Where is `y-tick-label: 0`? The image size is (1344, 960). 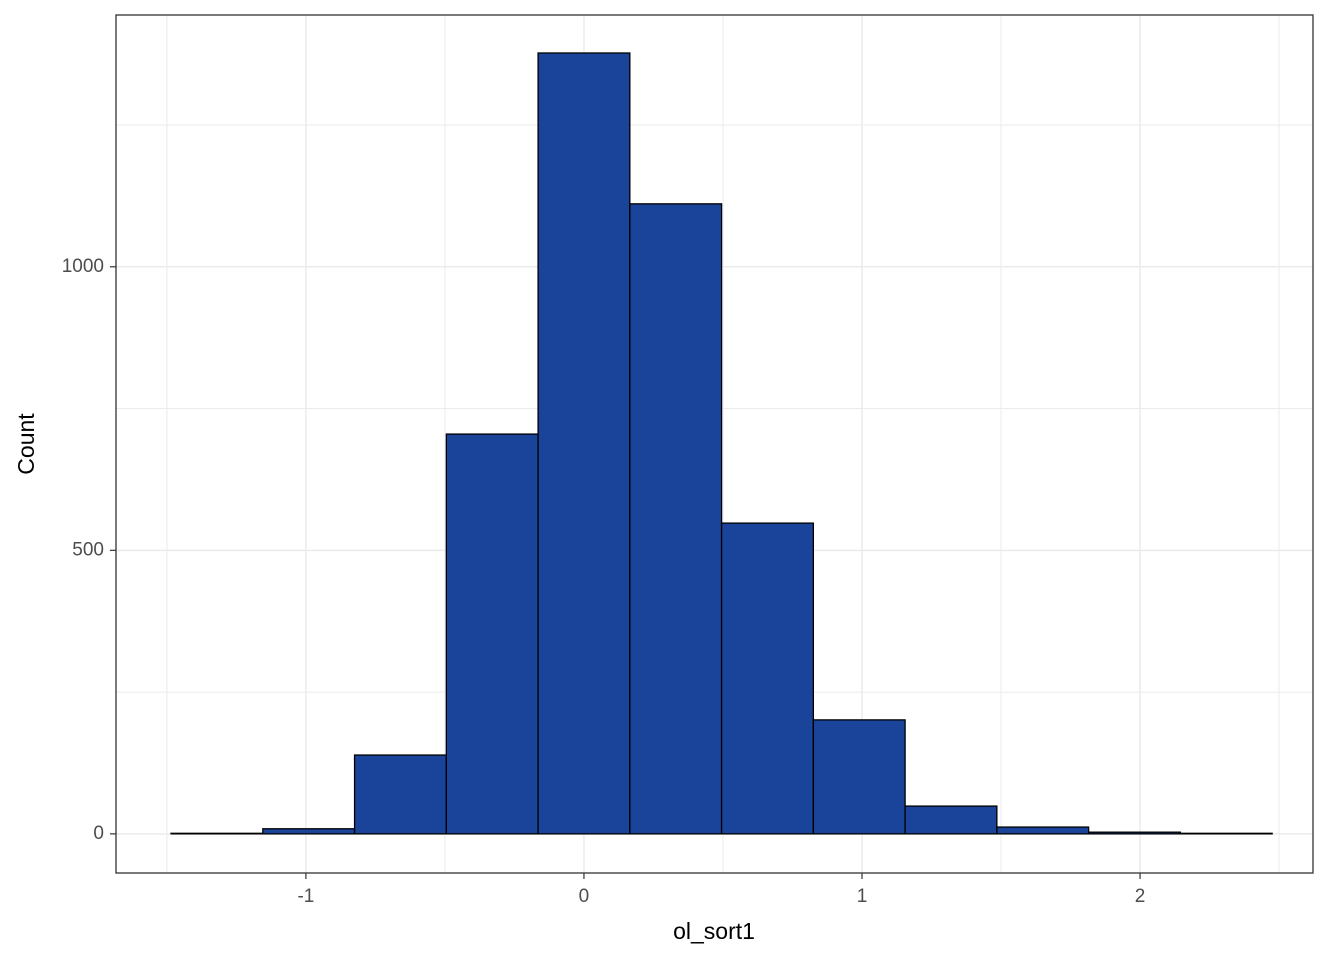 y-tick-label: 0 is located at coordinates (98, 833).